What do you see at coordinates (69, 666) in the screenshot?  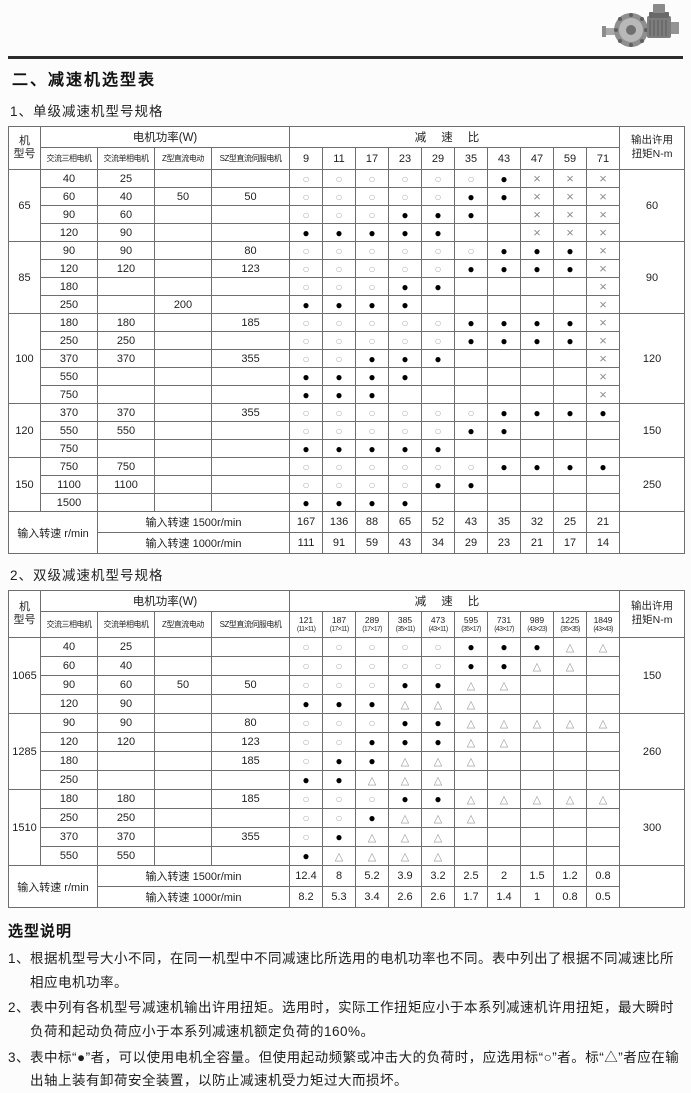 I see `power-cell: 60` at bounding box center [69, 666].